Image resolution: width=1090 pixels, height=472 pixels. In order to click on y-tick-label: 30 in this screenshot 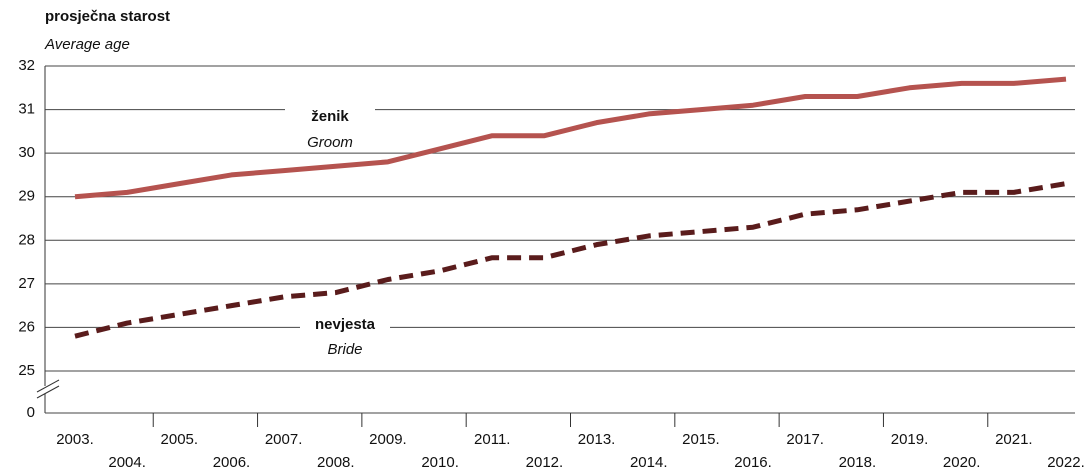, I will do `click(26, 152)`.